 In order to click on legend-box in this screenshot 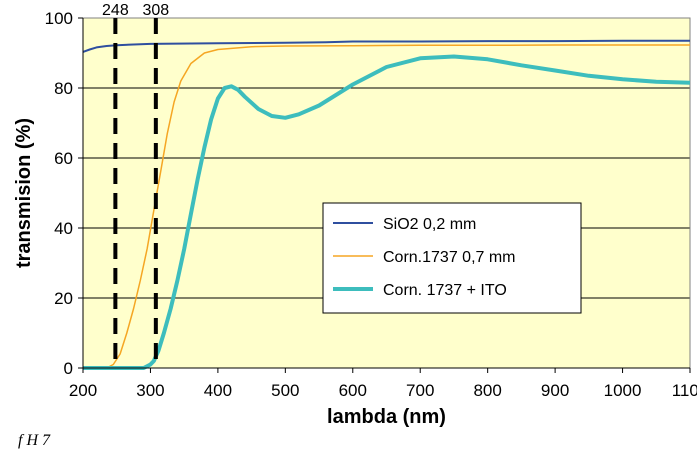, I will do `click(452, 258)`.